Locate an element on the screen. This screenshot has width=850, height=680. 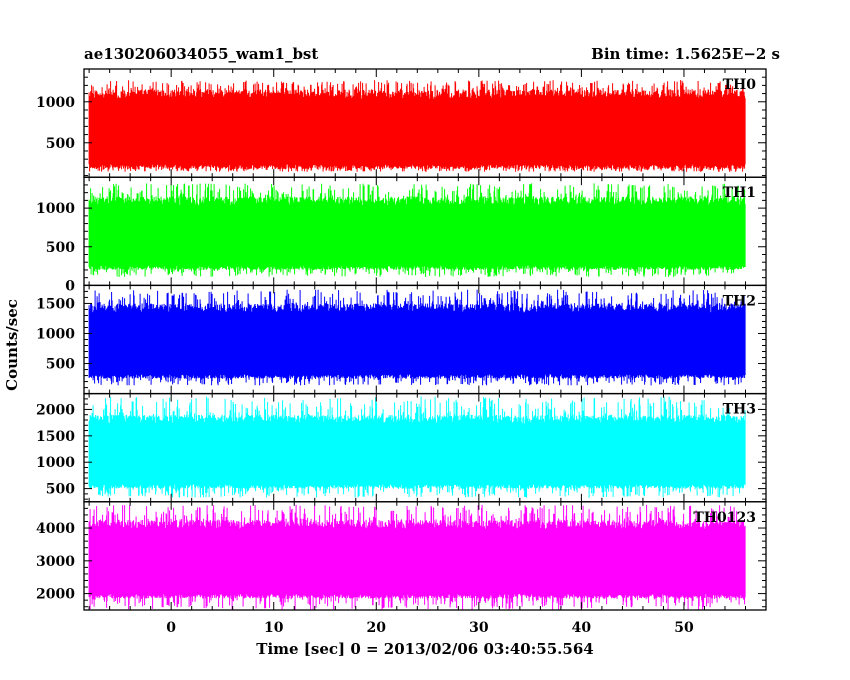
y-axis-label: Counts/sec is located at coordinates (12, 345).